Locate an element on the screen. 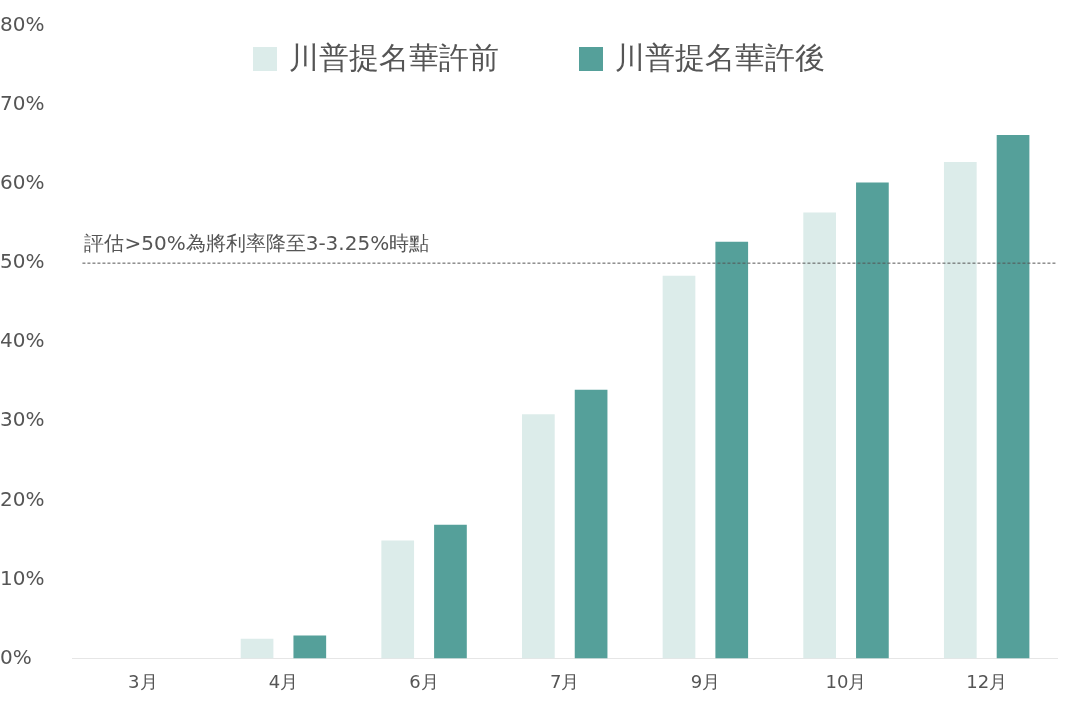 Image resolution: width=1077 pixels, height=718 pixels. x-tick-label: 4月 is located at coordinates (283, 681).